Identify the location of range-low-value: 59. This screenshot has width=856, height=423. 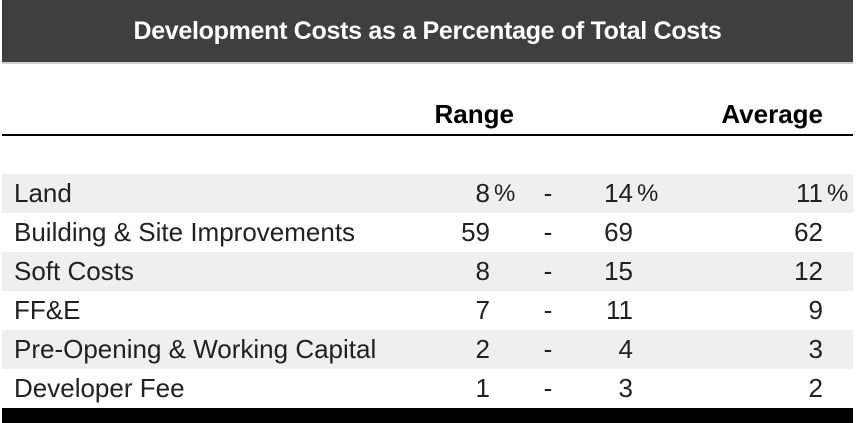
(475, 232).